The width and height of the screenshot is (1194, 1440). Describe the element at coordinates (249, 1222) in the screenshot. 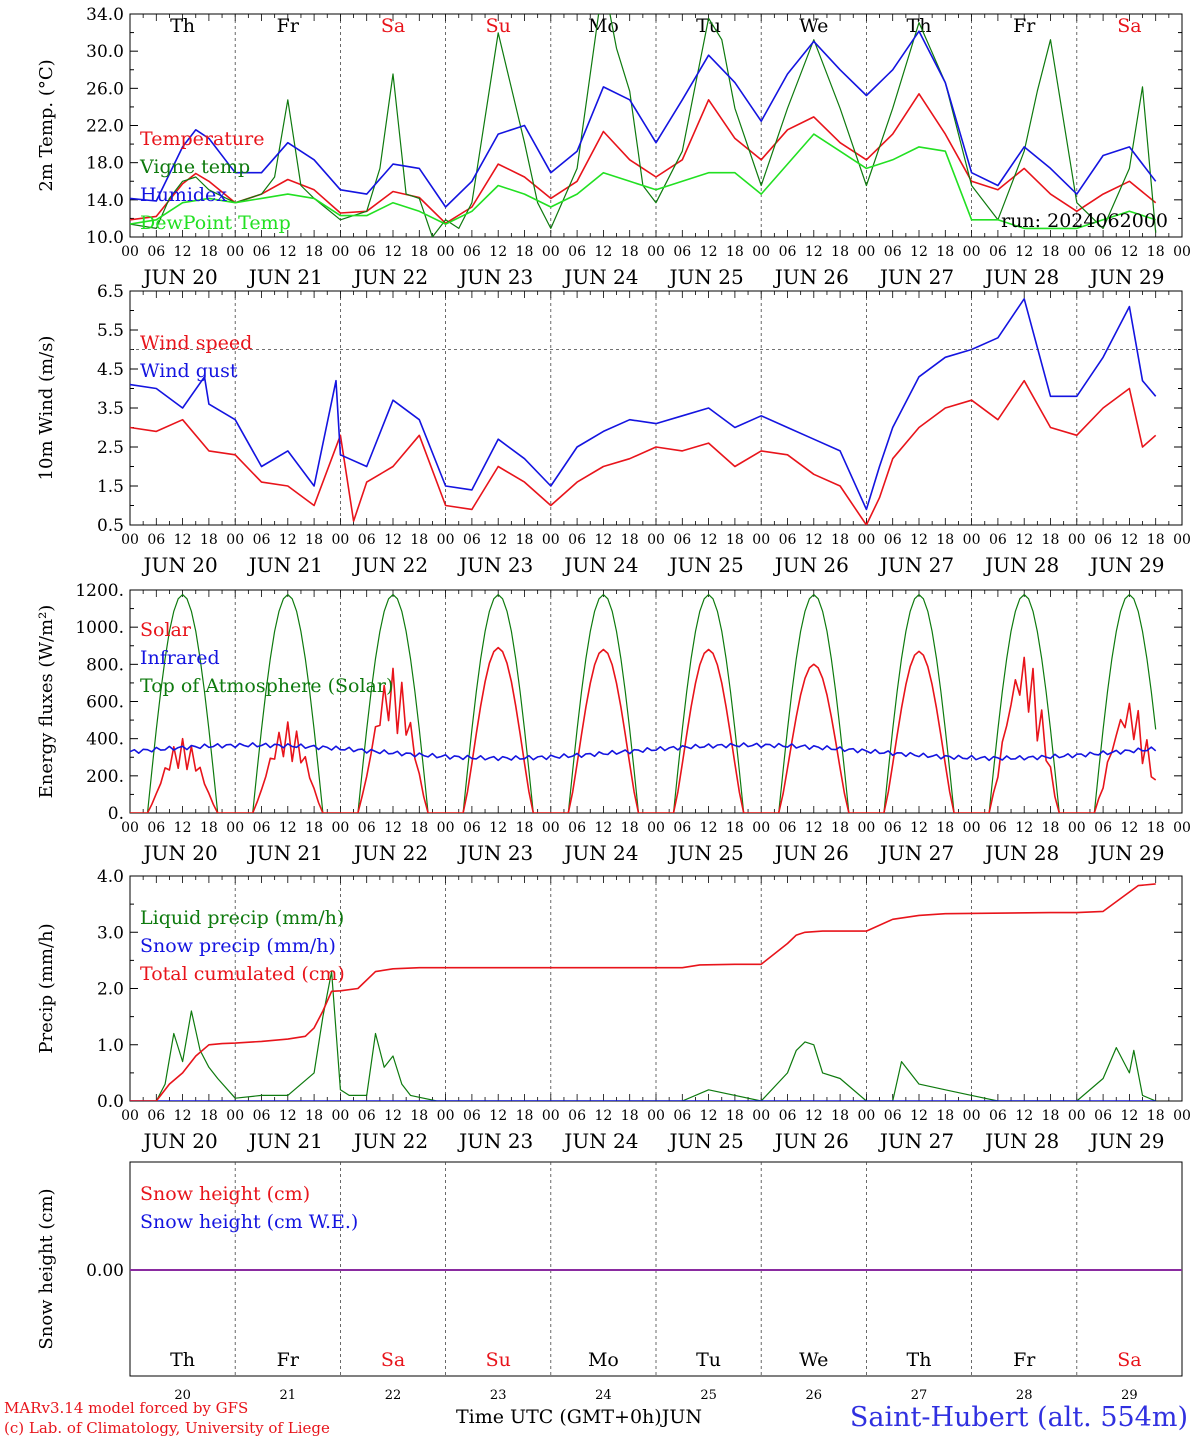

I see `legend-snow-height-cm-w-e-: Snow height (cm W.E.)` at that location.